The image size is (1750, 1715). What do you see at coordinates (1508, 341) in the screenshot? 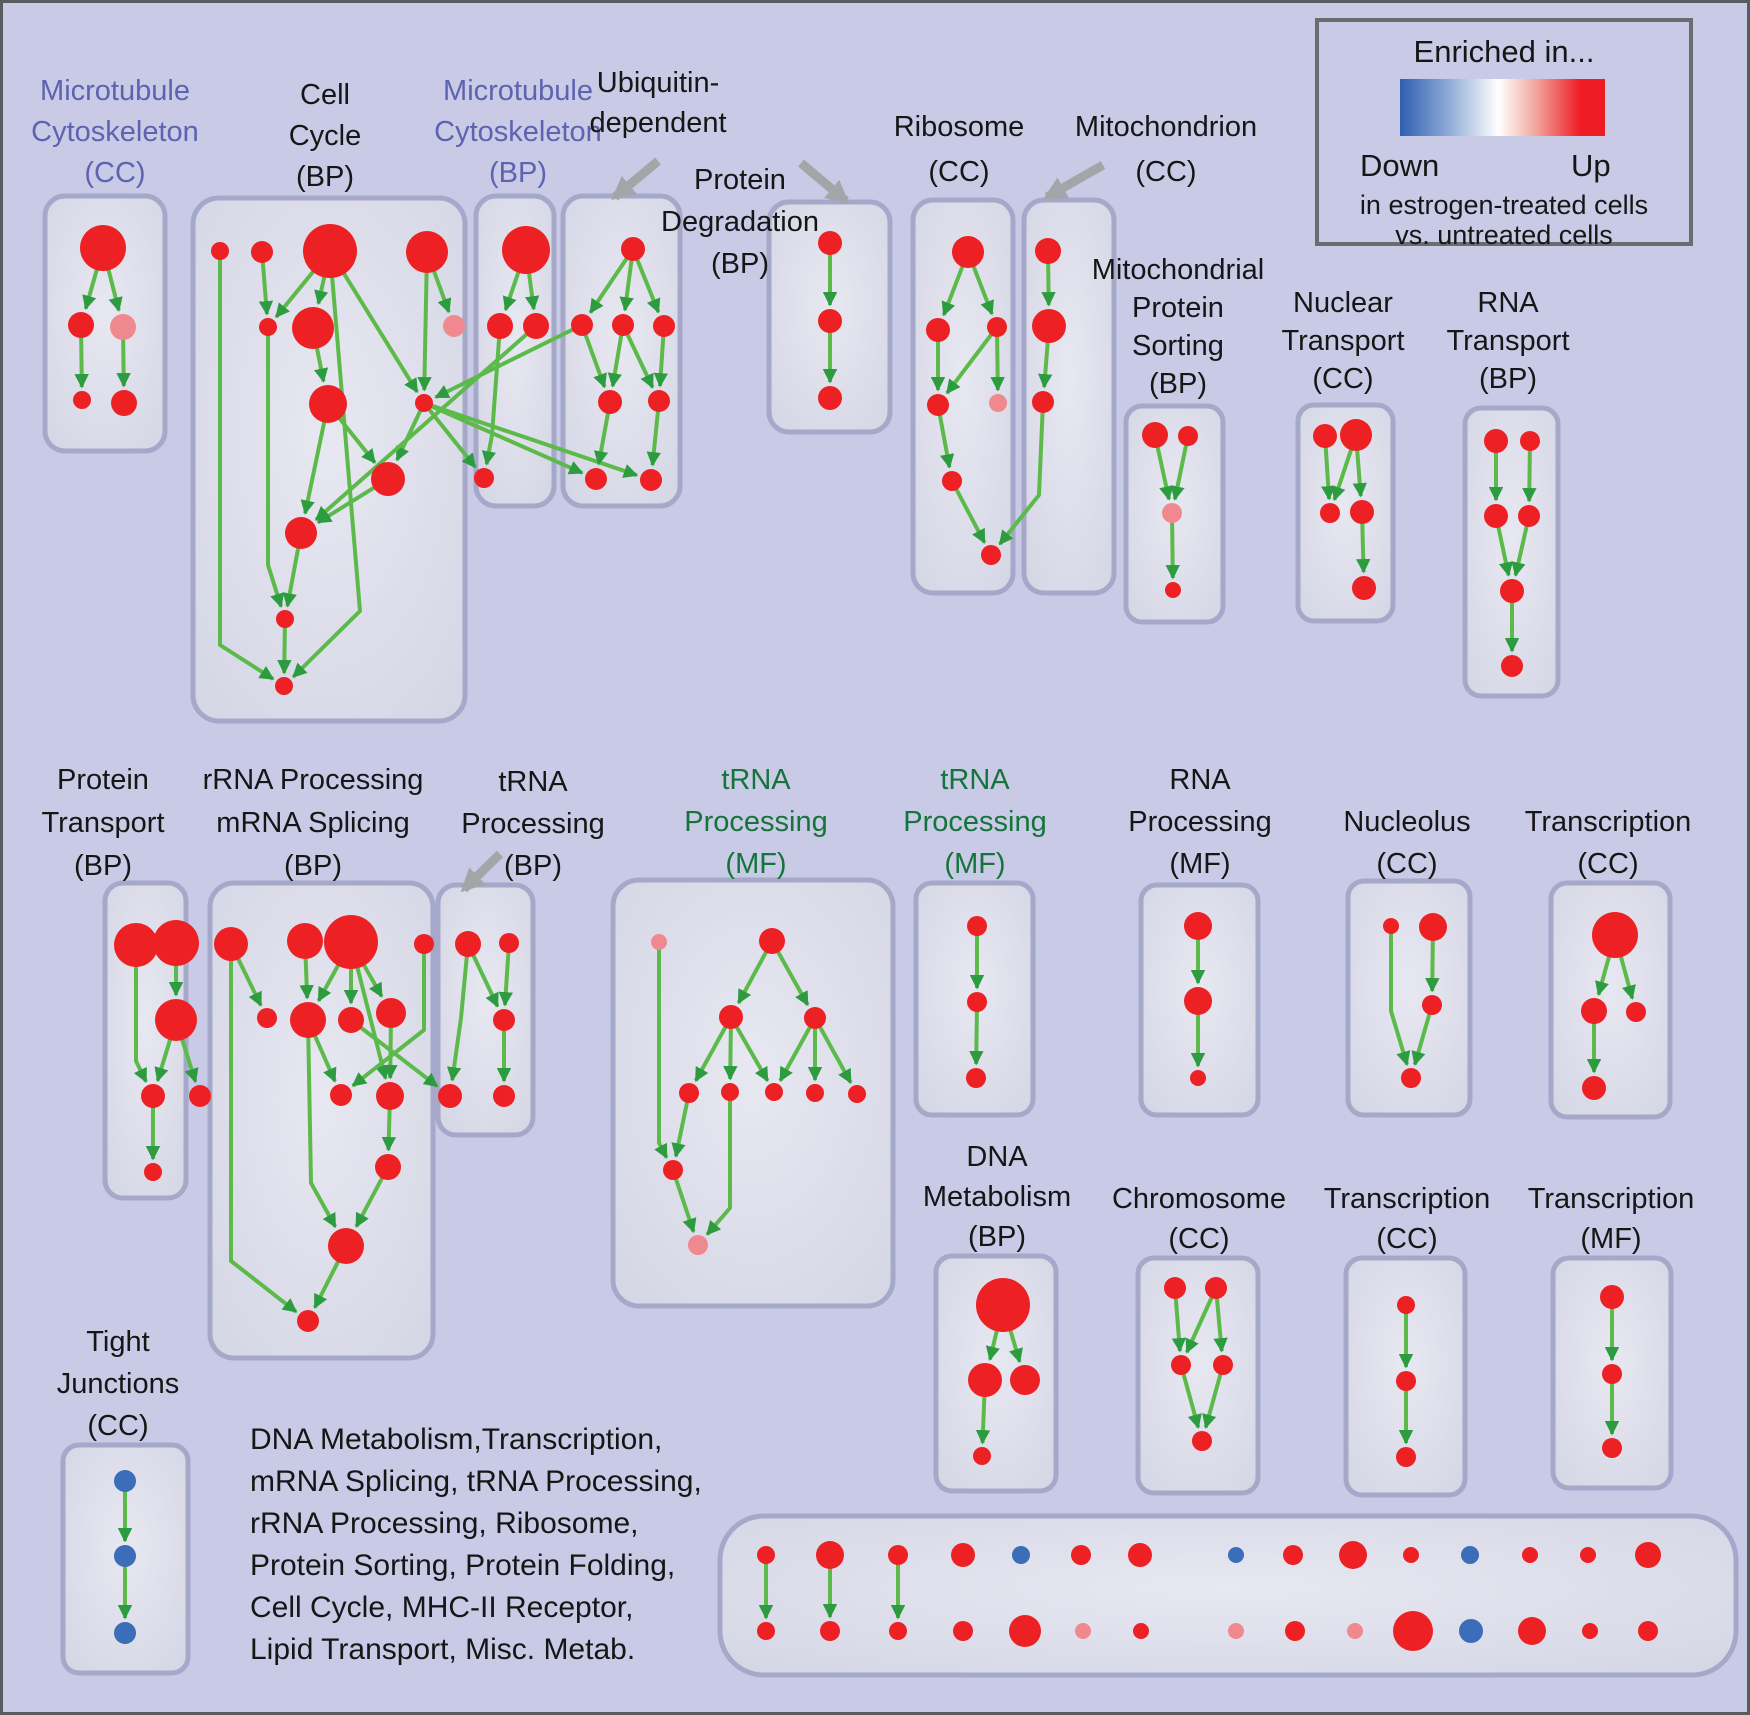
I see `rna-transport-label: RNA Transport (BP)` at bounding box center [1508, 341].